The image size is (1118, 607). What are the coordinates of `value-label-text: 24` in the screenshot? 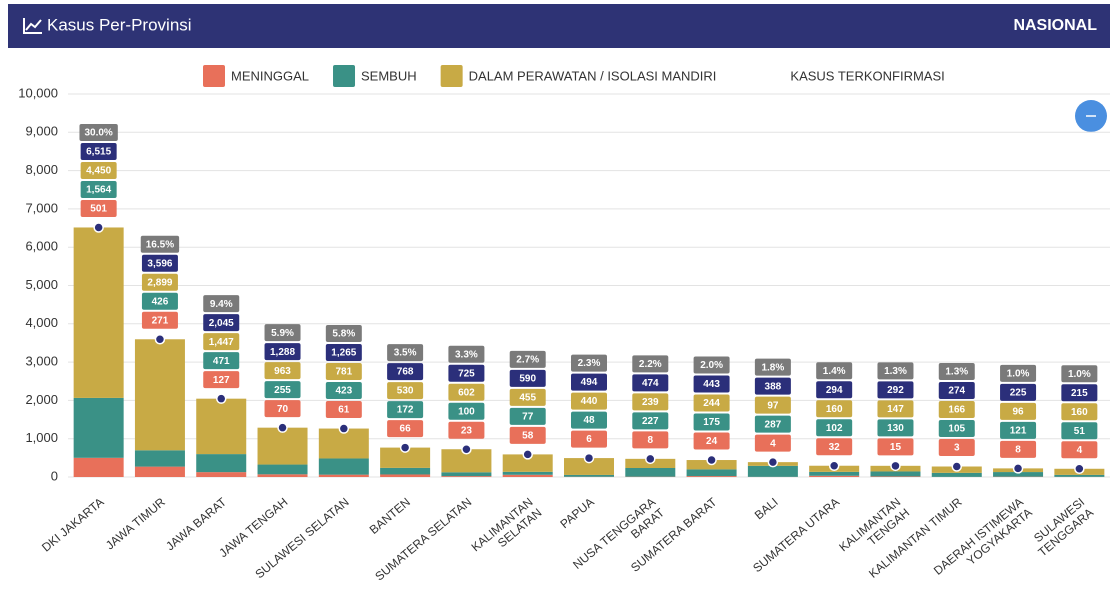 It's located at (712, 441).